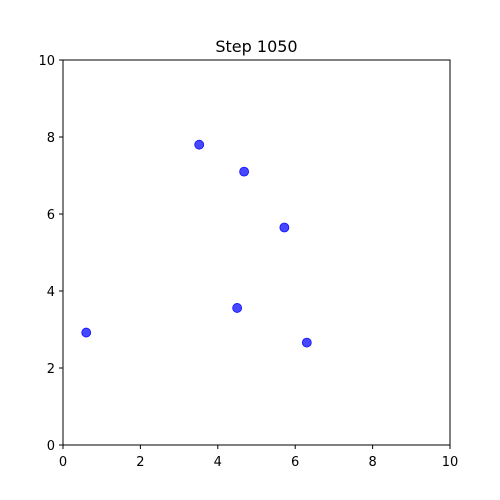 Image resolution: width=500 pixels, height=500 pixels. Describe the element at coordinates (258, 457) in the screenshot. I see `x-axis: 0 2 4 6 8 10` at that location.